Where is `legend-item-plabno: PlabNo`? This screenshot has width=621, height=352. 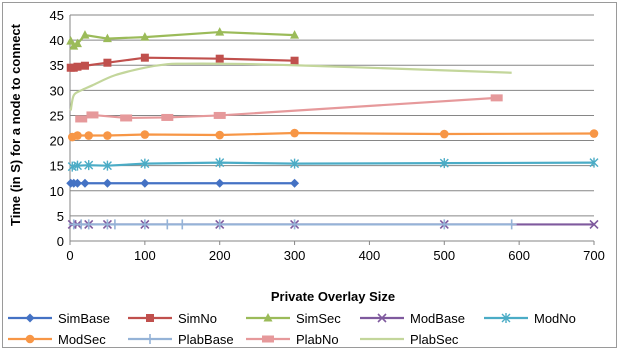 legend-item-plabno: PlabNo is located at coordinates (292, 339).